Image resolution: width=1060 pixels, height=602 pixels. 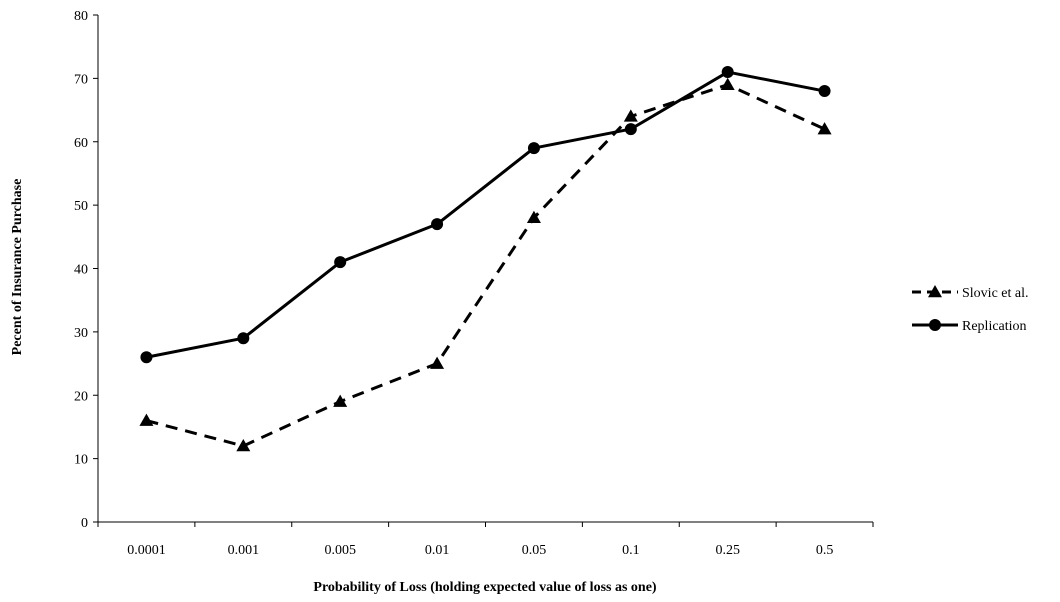 What do you see at coordinates (970, 309) in the screenshot?
I see `legend: Slovic et al. Replication` at bounding box center [970, 309].